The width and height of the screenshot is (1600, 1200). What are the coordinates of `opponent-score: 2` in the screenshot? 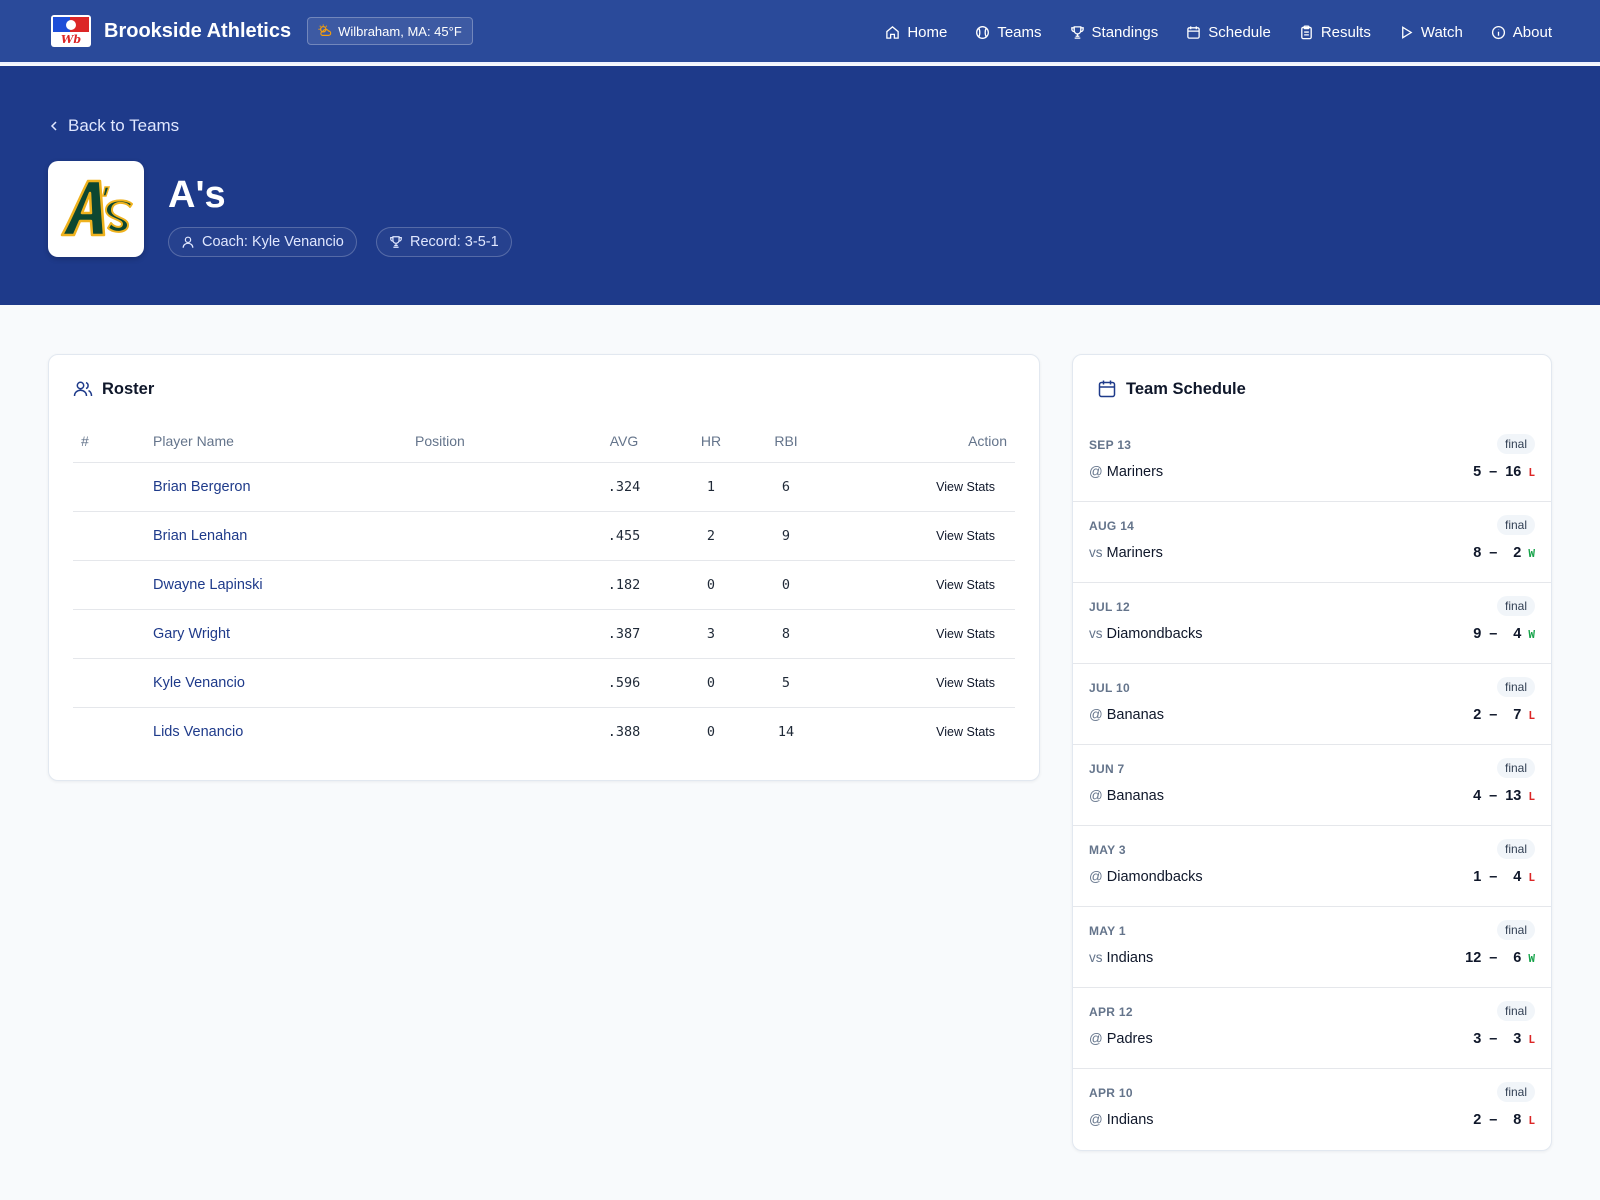 It's located at (1517, 553).